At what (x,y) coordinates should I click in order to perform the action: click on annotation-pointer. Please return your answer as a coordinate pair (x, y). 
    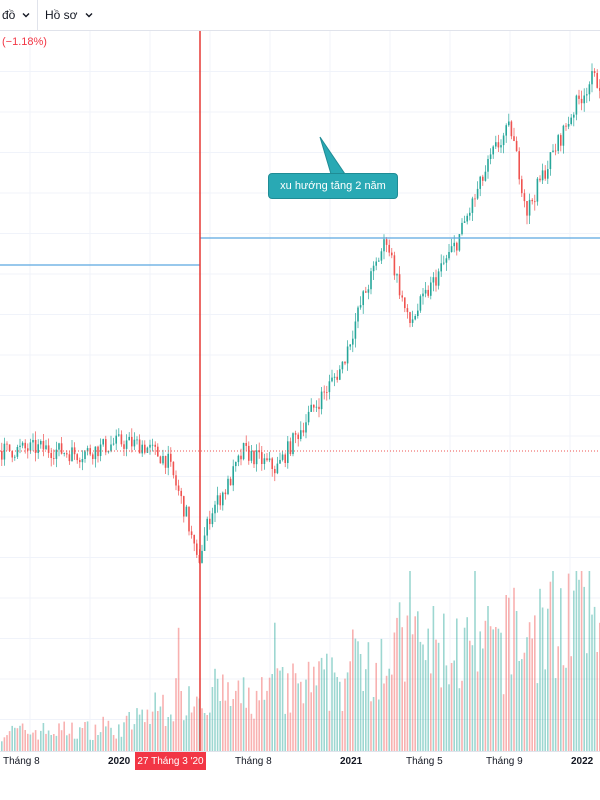
    Looking at the image, I should click on (332, 155).